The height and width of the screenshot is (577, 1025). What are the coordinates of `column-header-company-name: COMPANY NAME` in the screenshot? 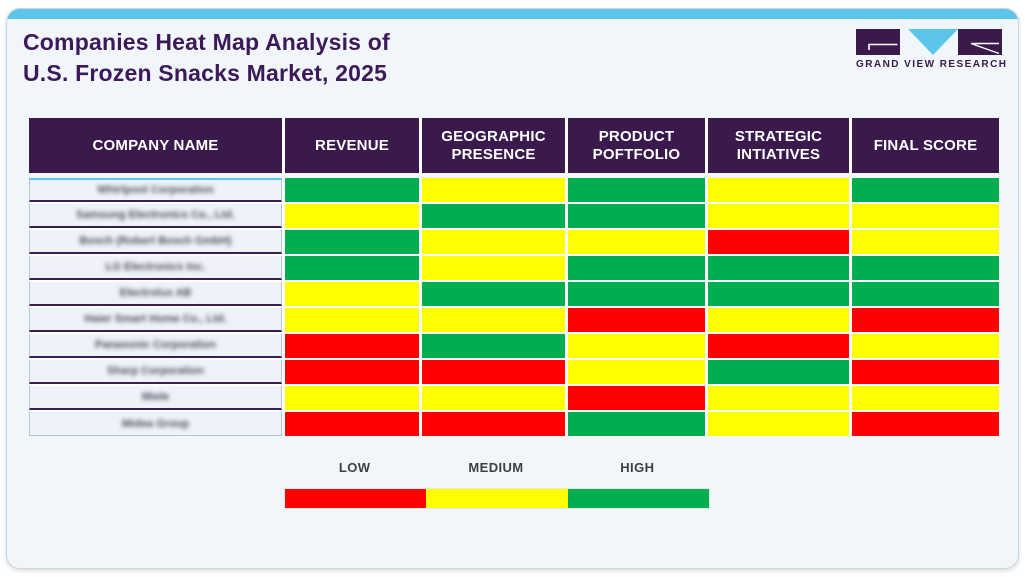 It's located at (155, 145).